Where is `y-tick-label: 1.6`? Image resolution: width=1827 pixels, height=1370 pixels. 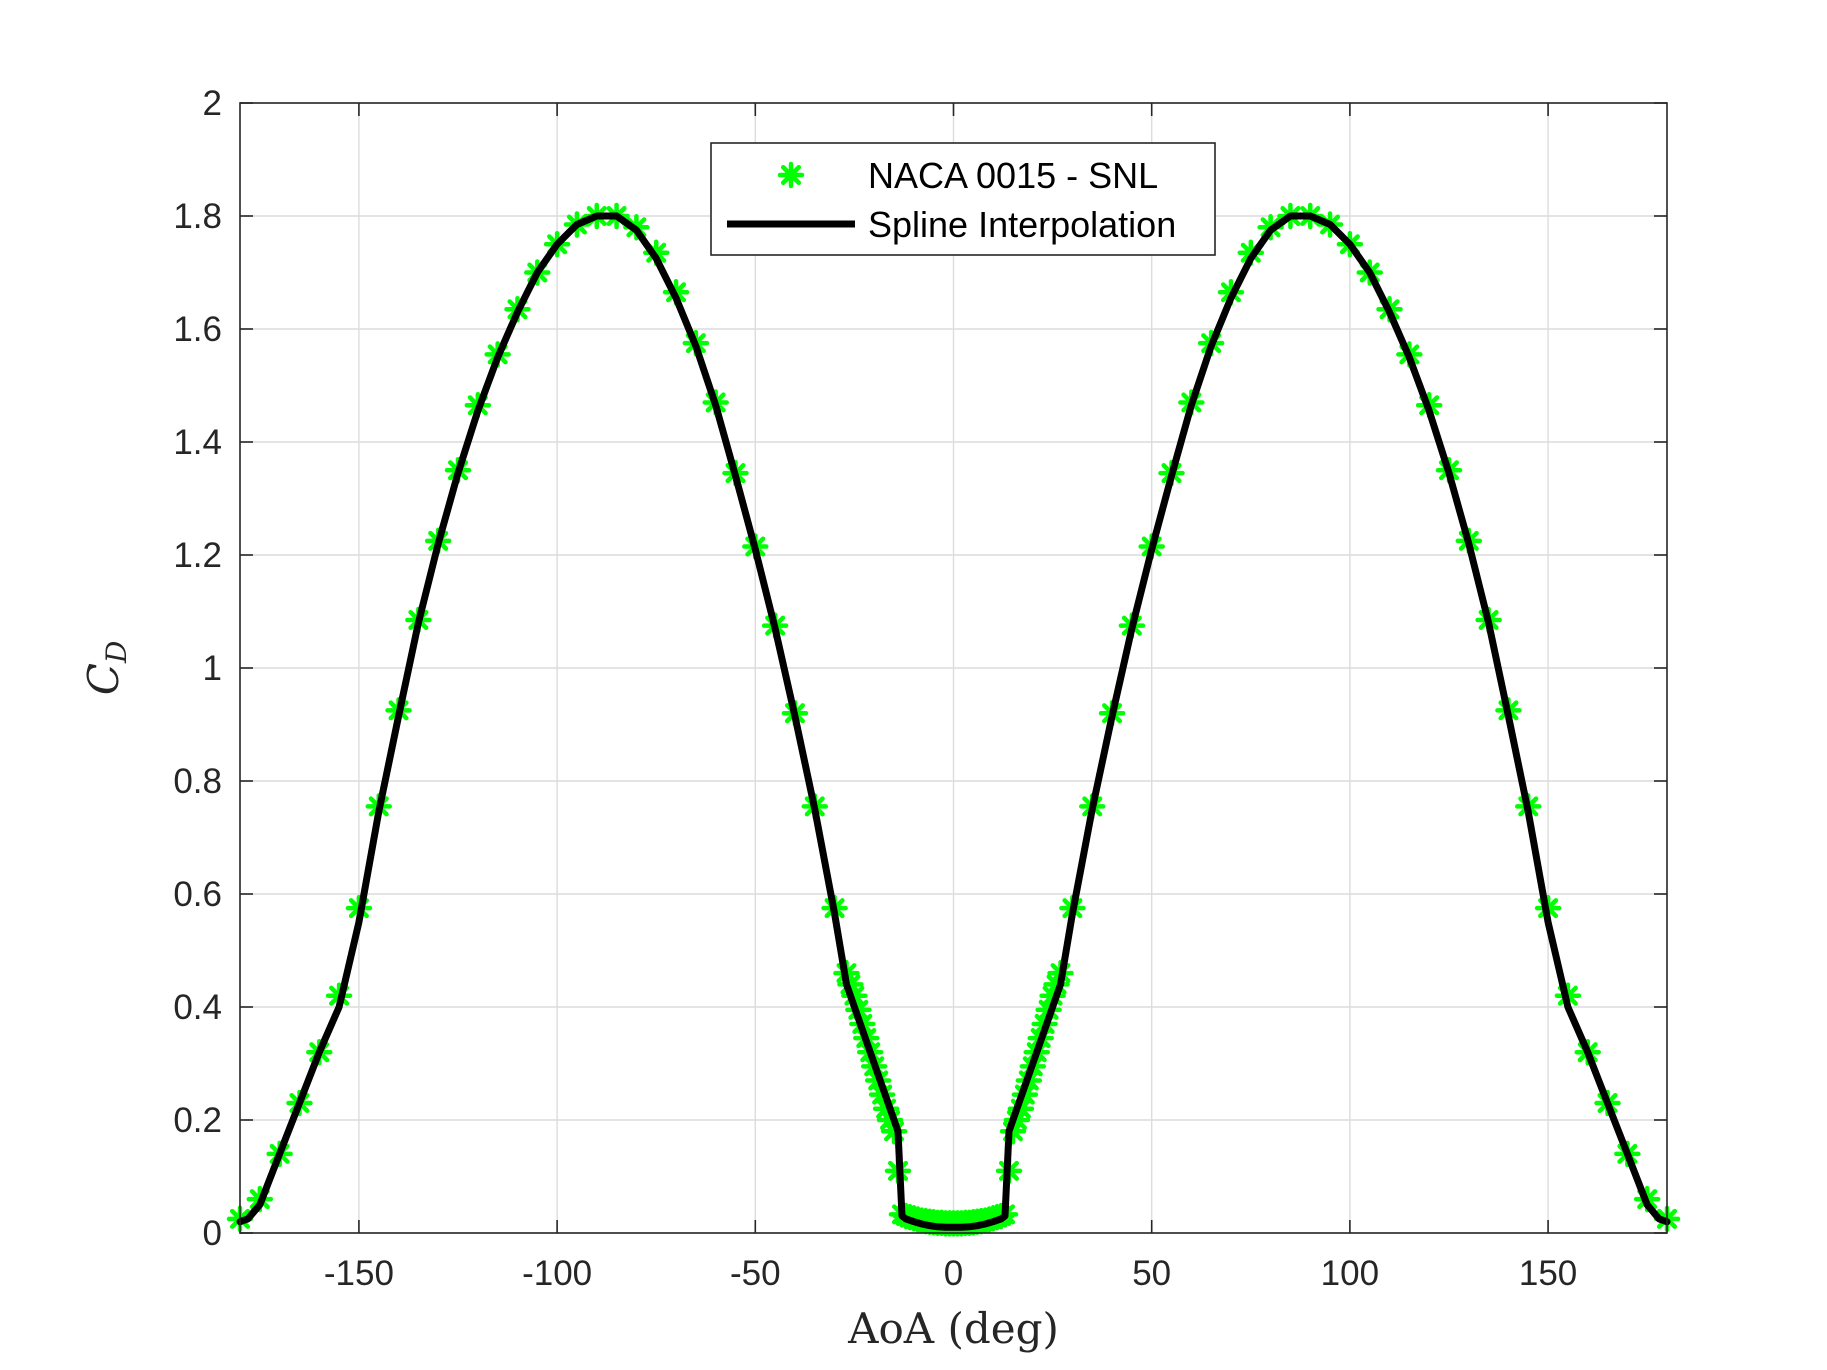 y-tick-label: 1.6 is located at coordinates (197, 329).